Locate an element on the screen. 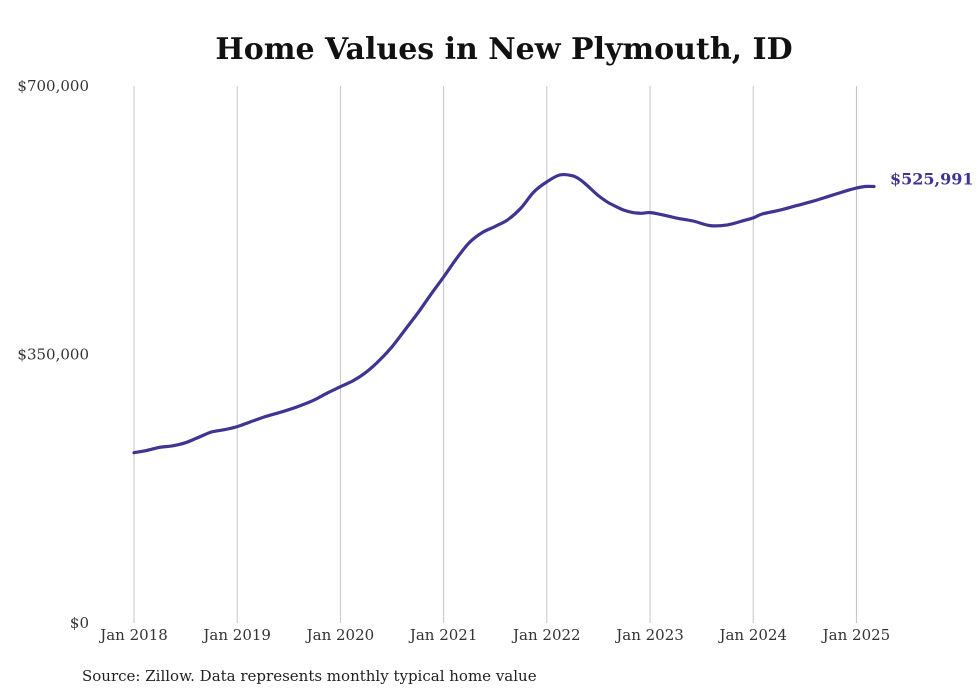  y-tick-label: $0 is located at coordinates (79, 623).